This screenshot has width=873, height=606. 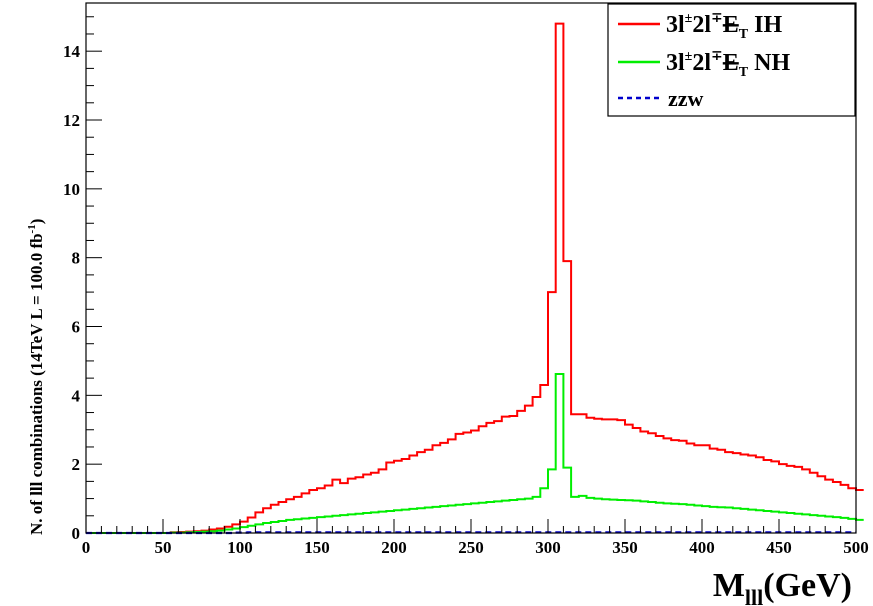 I want to click on legend-nh-b: 2l, so click(x=701, y=63).